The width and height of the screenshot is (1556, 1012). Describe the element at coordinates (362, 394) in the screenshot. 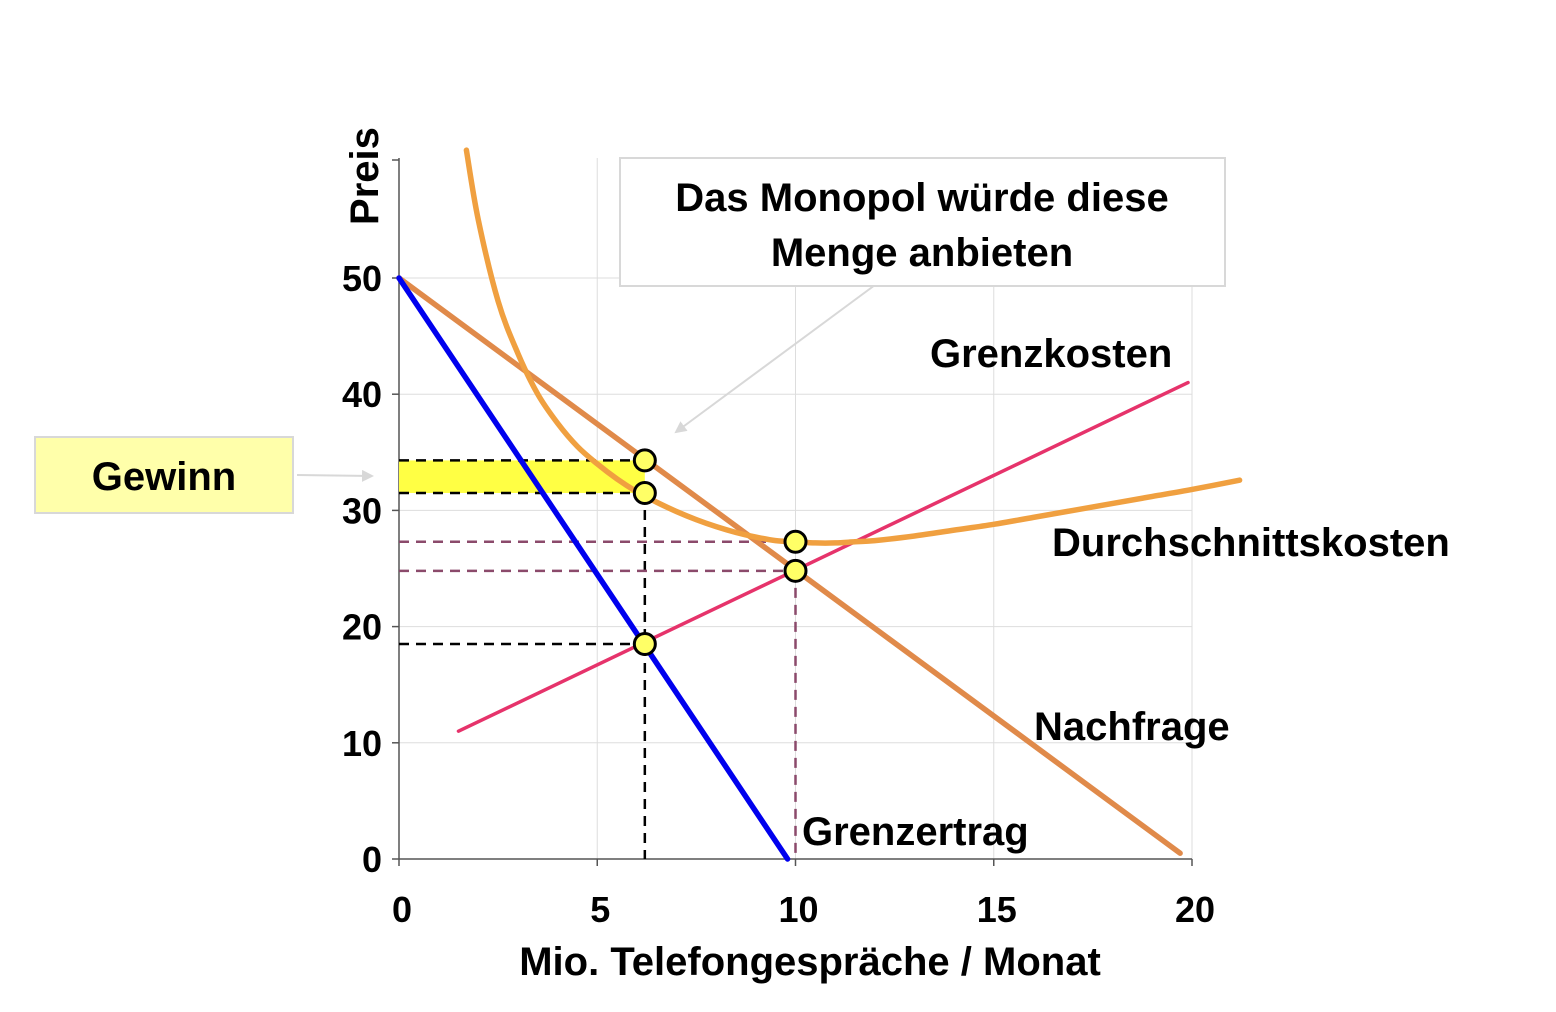

I see `y-tick-label-4: 40` at that location.